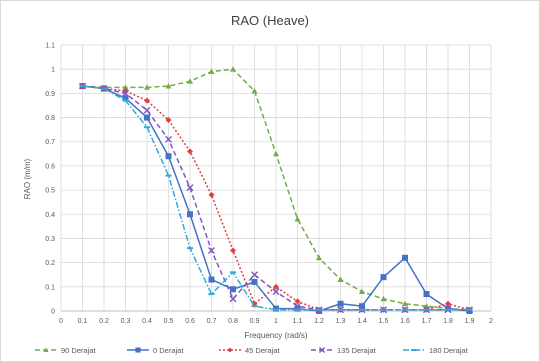  I want to click on legend-item: 45 Derajat, so click(250, 350).